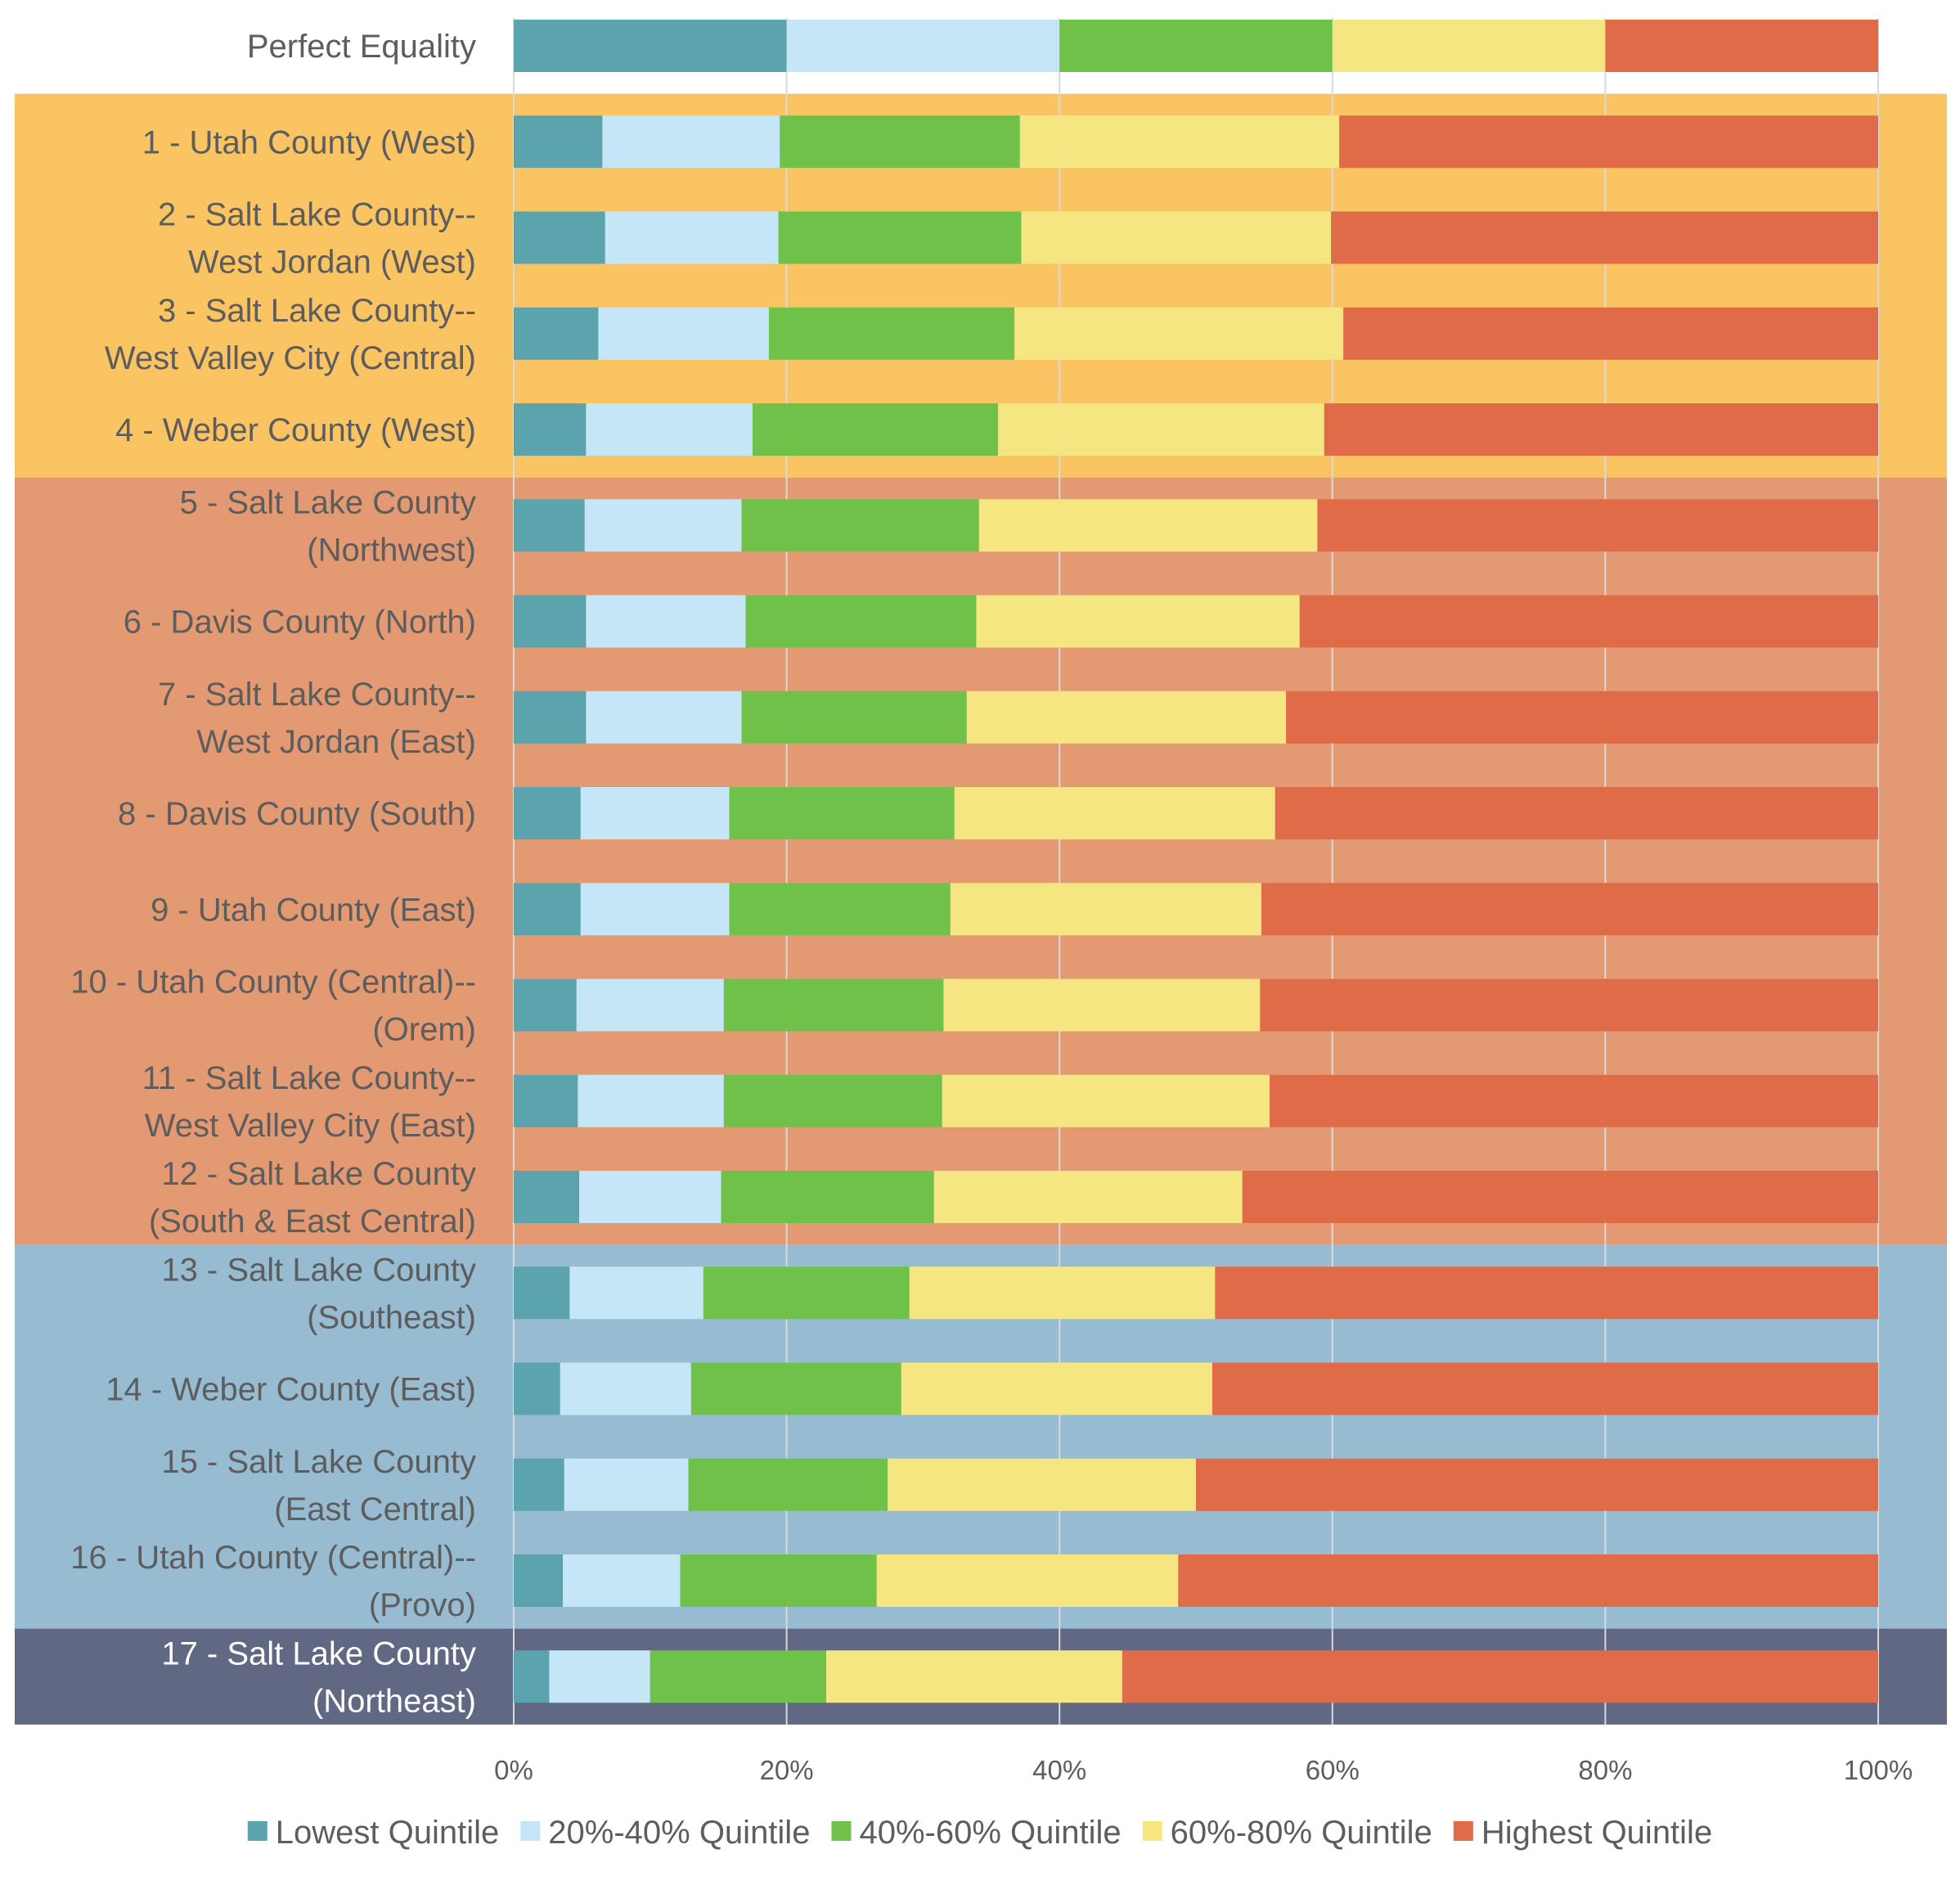  What do you see at coordinates (328, 502) in the screenshot?
I see `category-label: 5 - Salt Lake County` at bounding box center [328, 502].